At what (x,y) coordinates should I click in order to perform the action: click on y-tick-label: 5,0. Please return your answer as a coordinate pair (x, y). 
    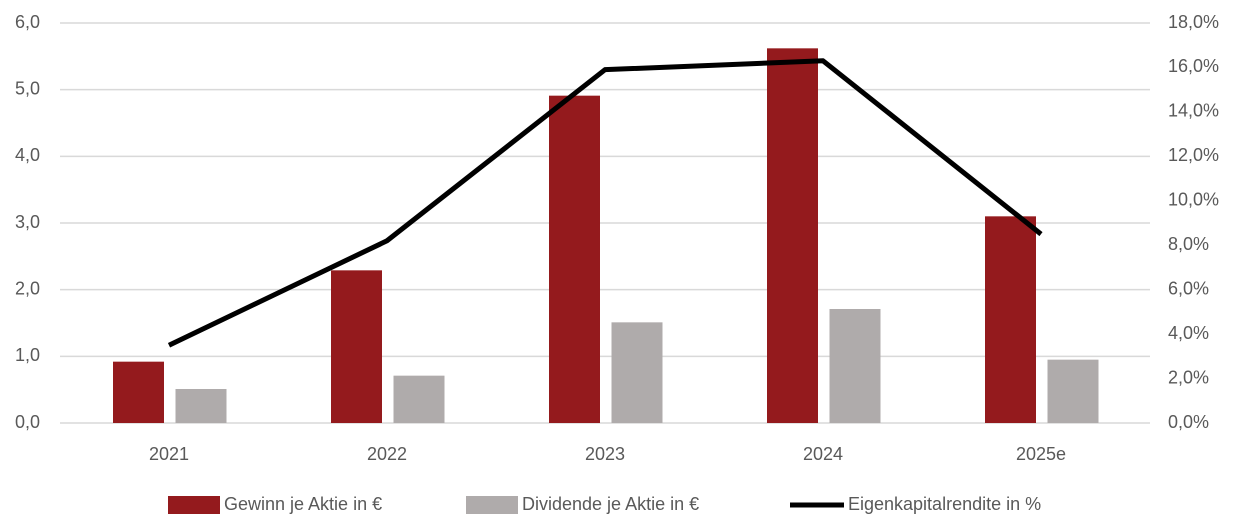
    Looking at the image, I should click on (27, 88).